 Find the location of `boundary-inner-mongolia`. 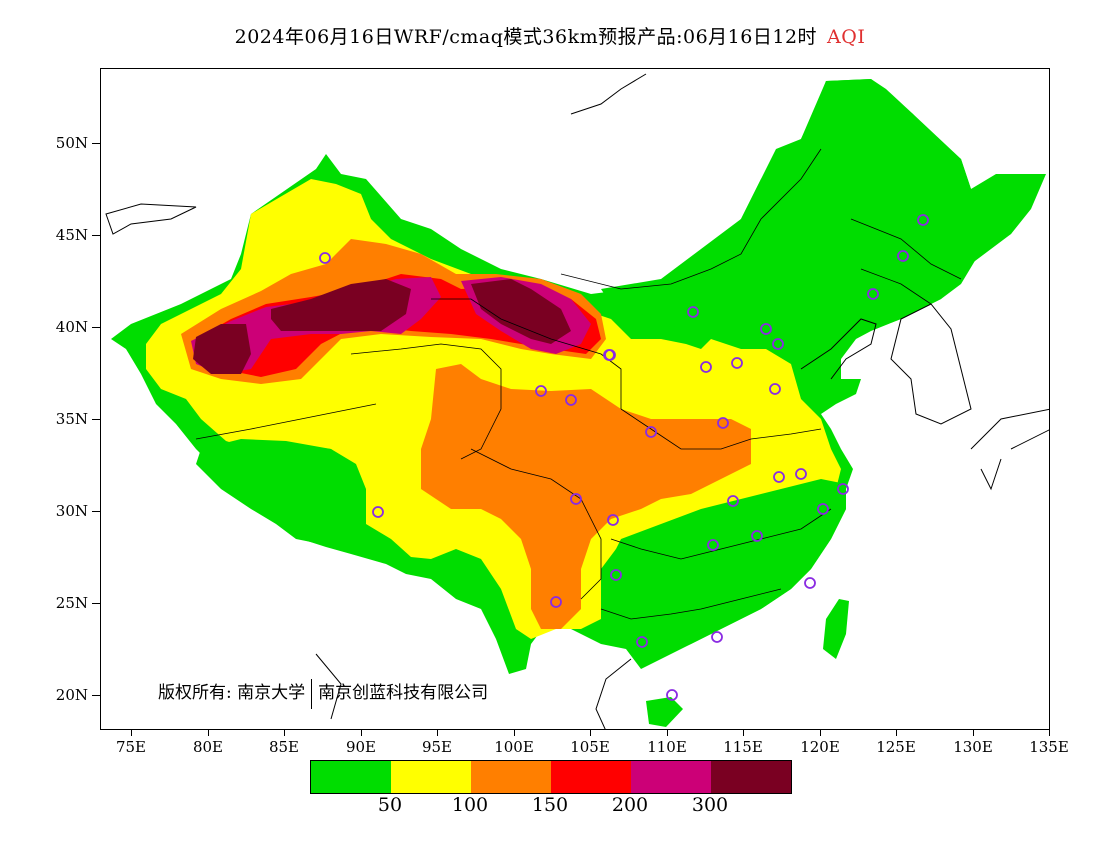

boundary-inner-mongolia is located at coordinates (691, 219).